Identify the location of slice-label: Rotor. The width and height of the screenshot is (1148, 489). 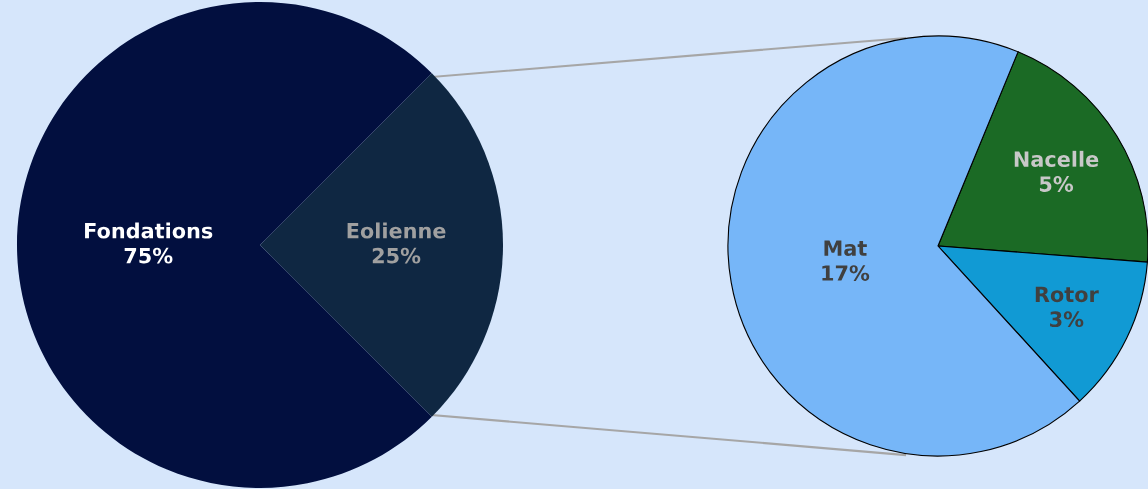
(1067, 294).